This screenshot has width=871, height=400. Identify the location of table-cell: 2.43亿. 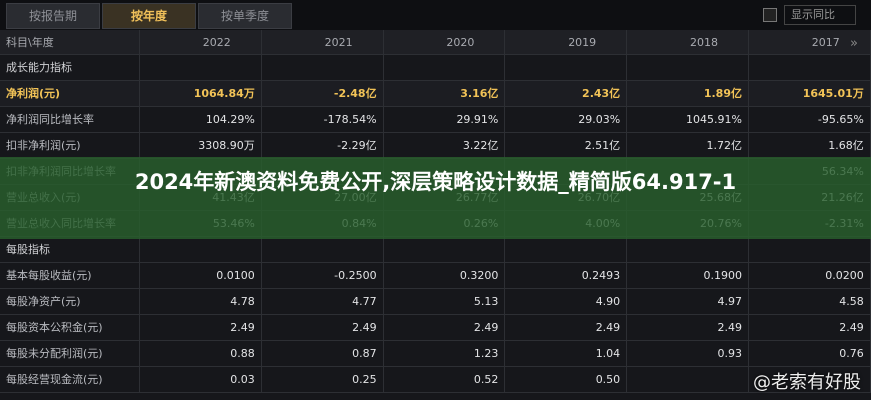
(566, 94).